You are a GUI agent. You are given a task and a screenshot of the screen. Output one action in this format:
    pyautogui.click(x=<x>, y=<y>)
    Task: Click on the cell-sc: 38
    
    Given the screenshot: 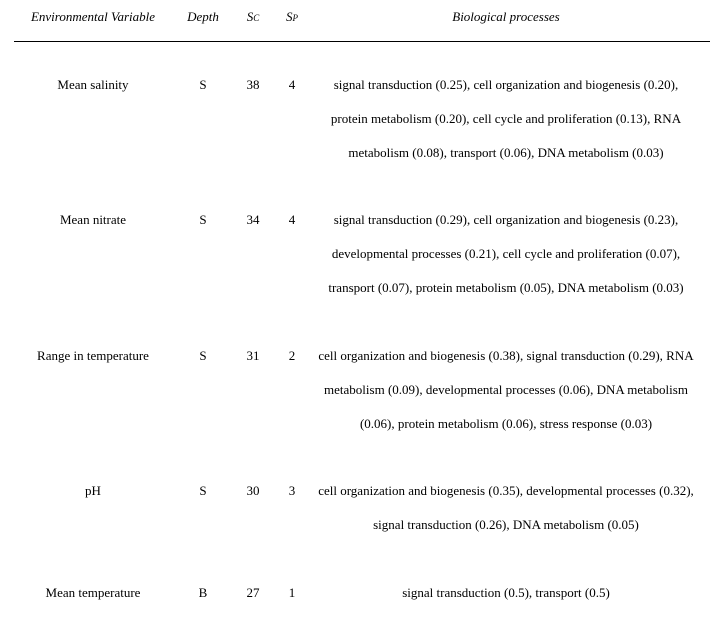 What is the action you would take?
    pyautogui.click(x=253, y=84)
    